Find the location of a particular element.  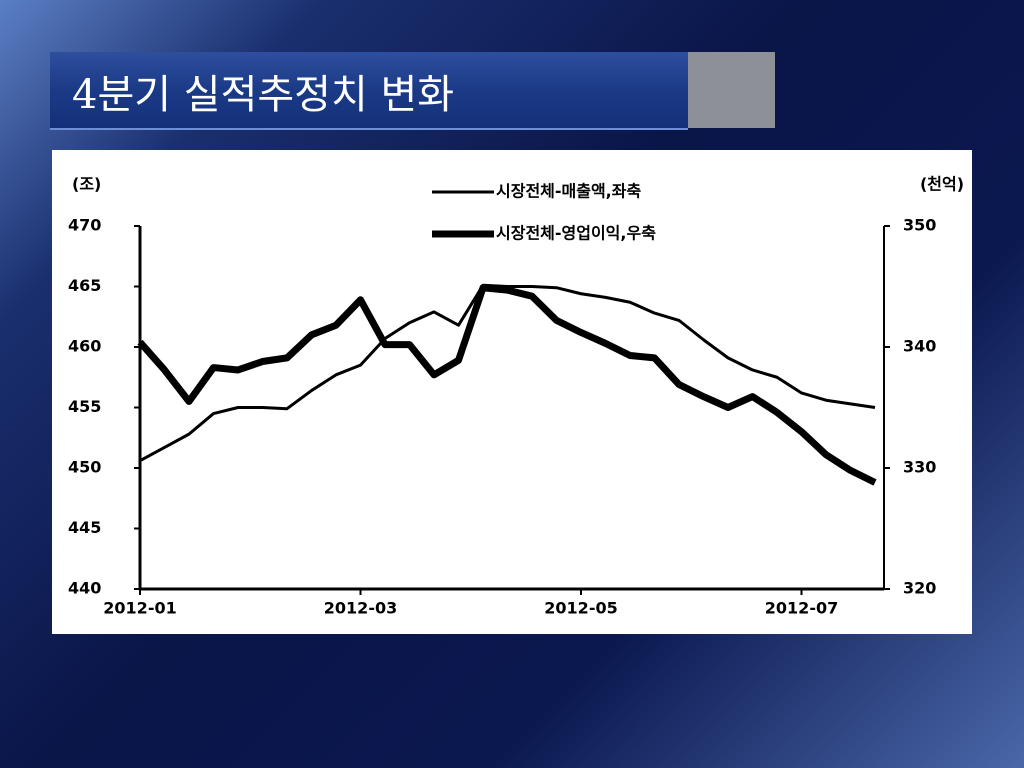

y2-tick-label: 350 is located at coordinates (919, 225).